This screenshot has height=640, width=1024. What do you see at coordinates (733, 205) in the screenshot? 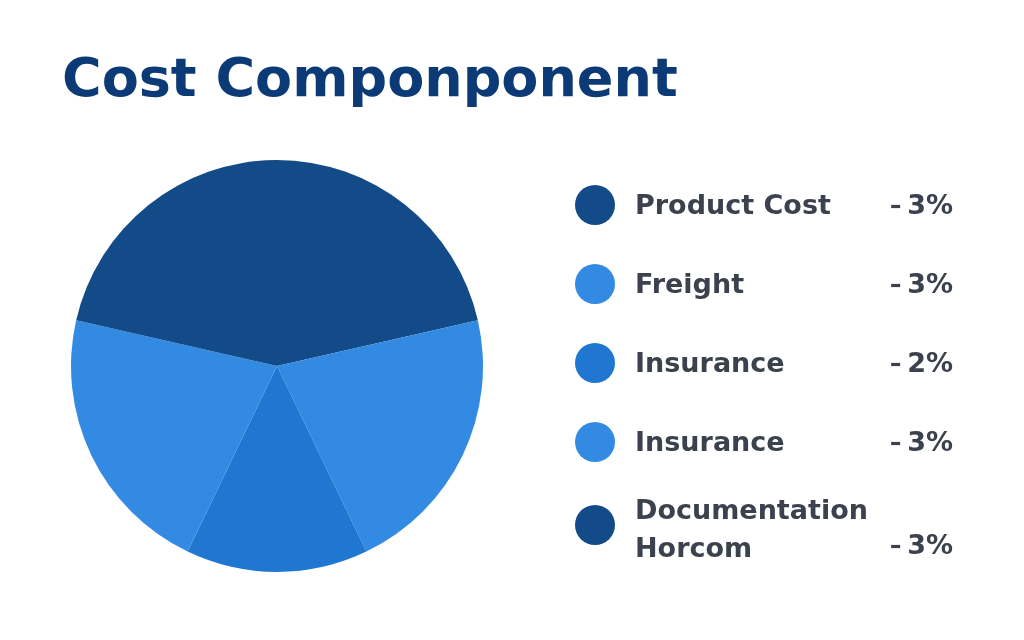
I see `legend-label: Product Cost` at bounding box center [733, 205].